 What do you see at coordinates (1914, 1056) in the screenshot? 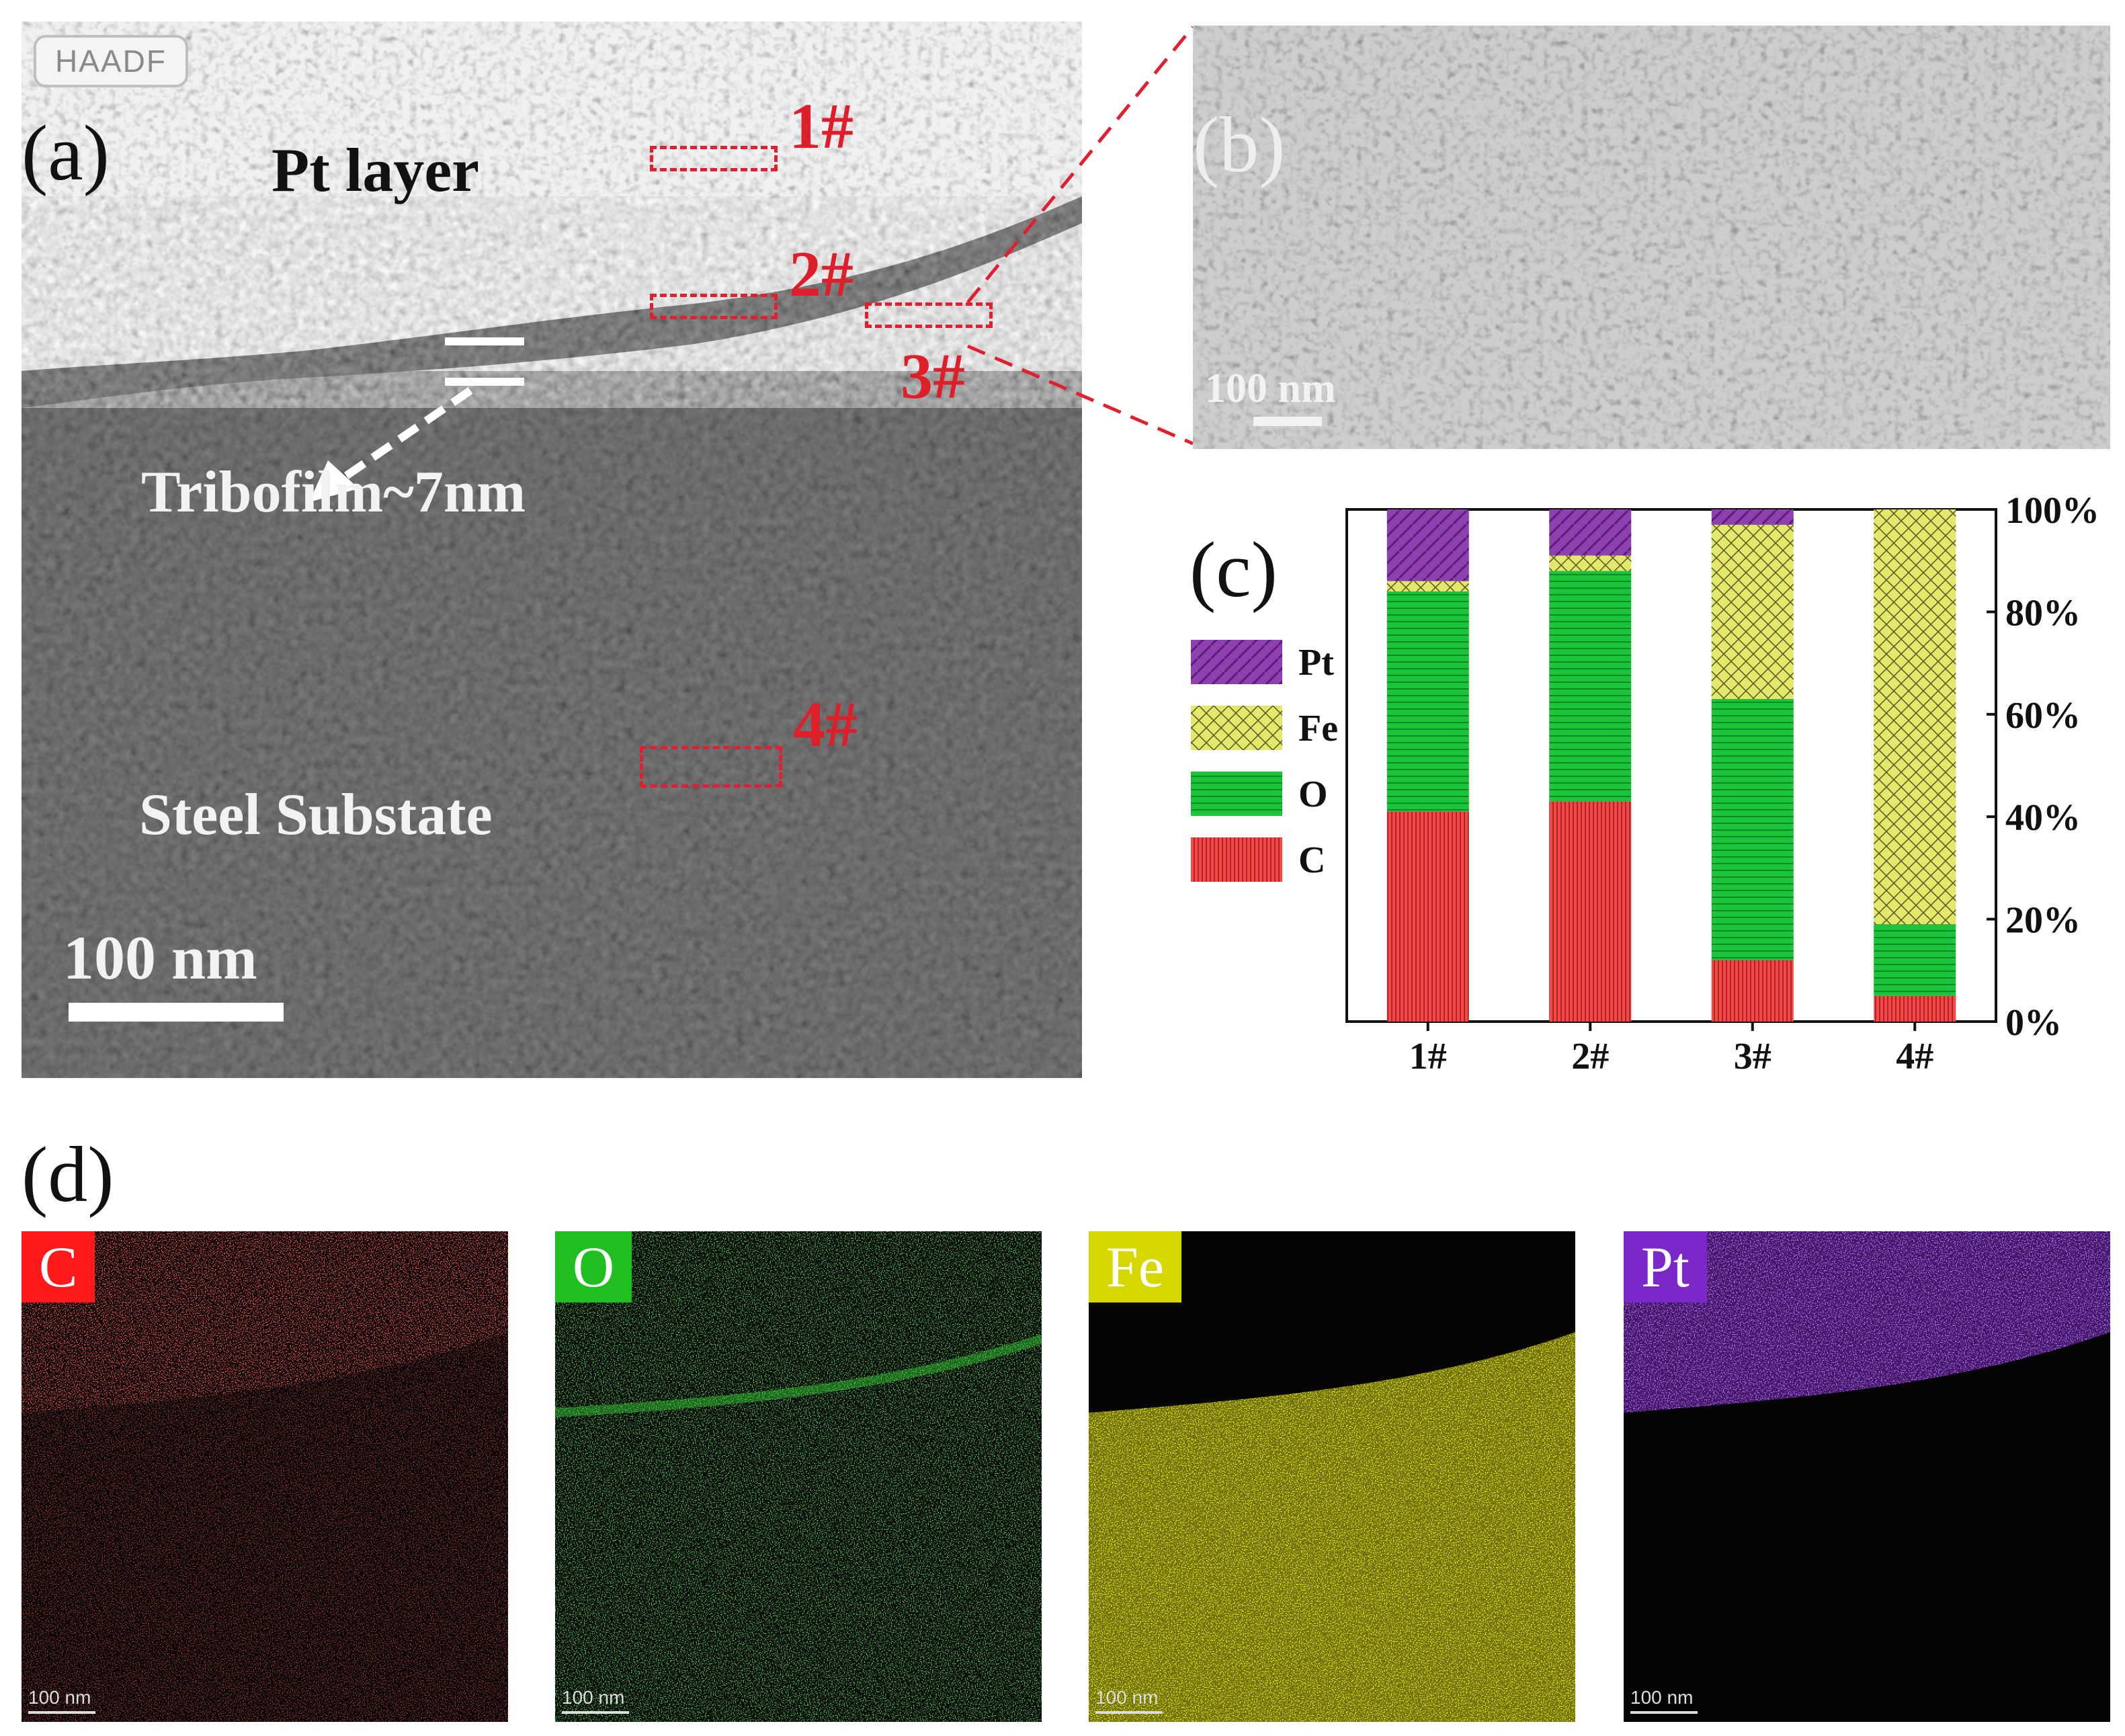
I see `x-tick-label: 4#` at bounding box center [1914, 1056].